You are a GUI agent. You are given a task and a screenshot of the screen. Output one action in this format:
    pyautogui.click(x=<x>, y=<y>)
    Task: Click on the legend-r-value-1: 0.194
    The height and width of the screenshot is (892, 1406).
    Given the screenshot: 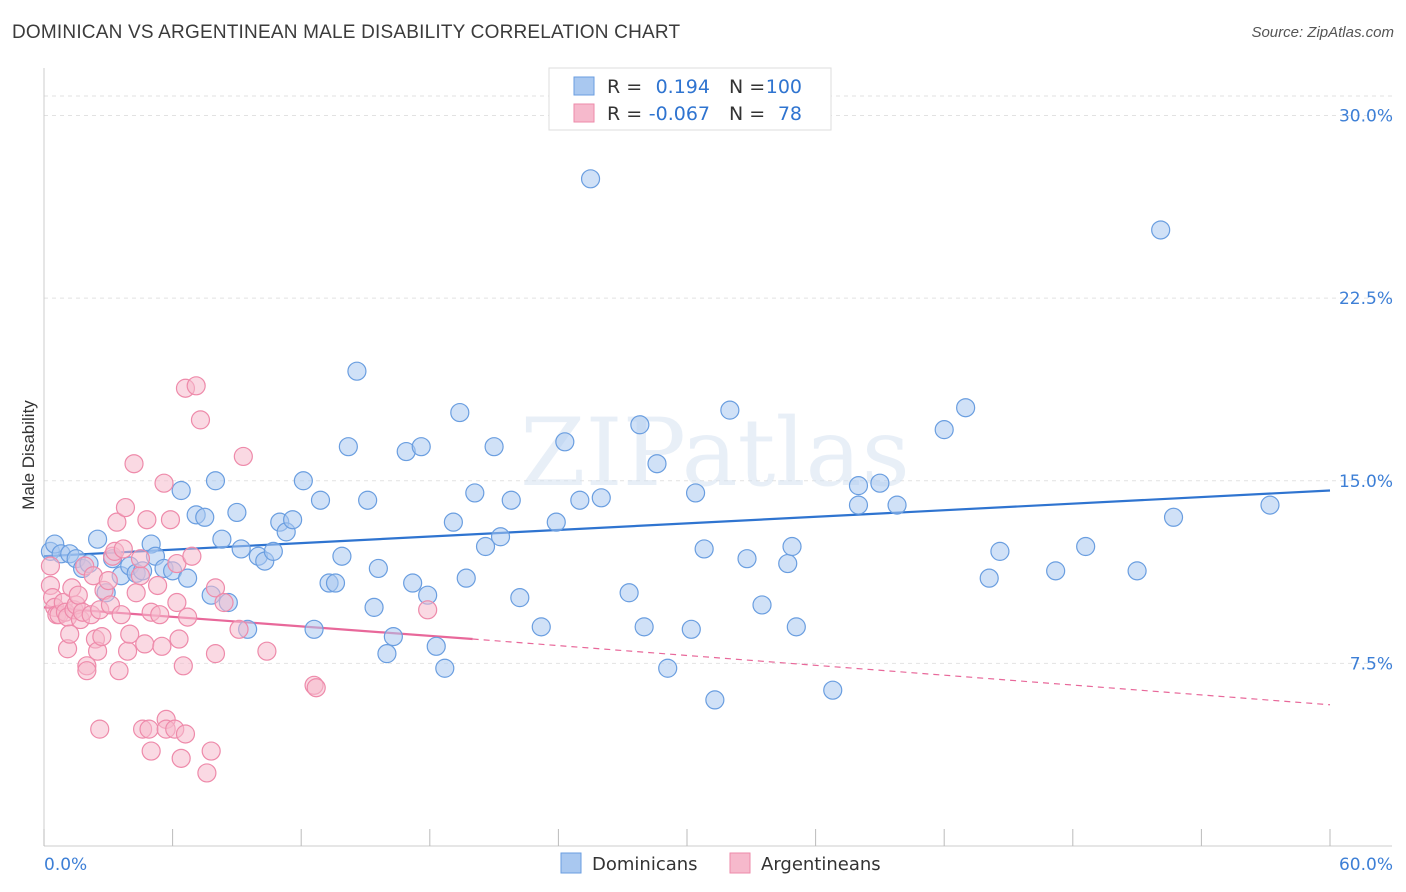 What is the action you would take?
    pyautogui.click(x=683, y=87)
    